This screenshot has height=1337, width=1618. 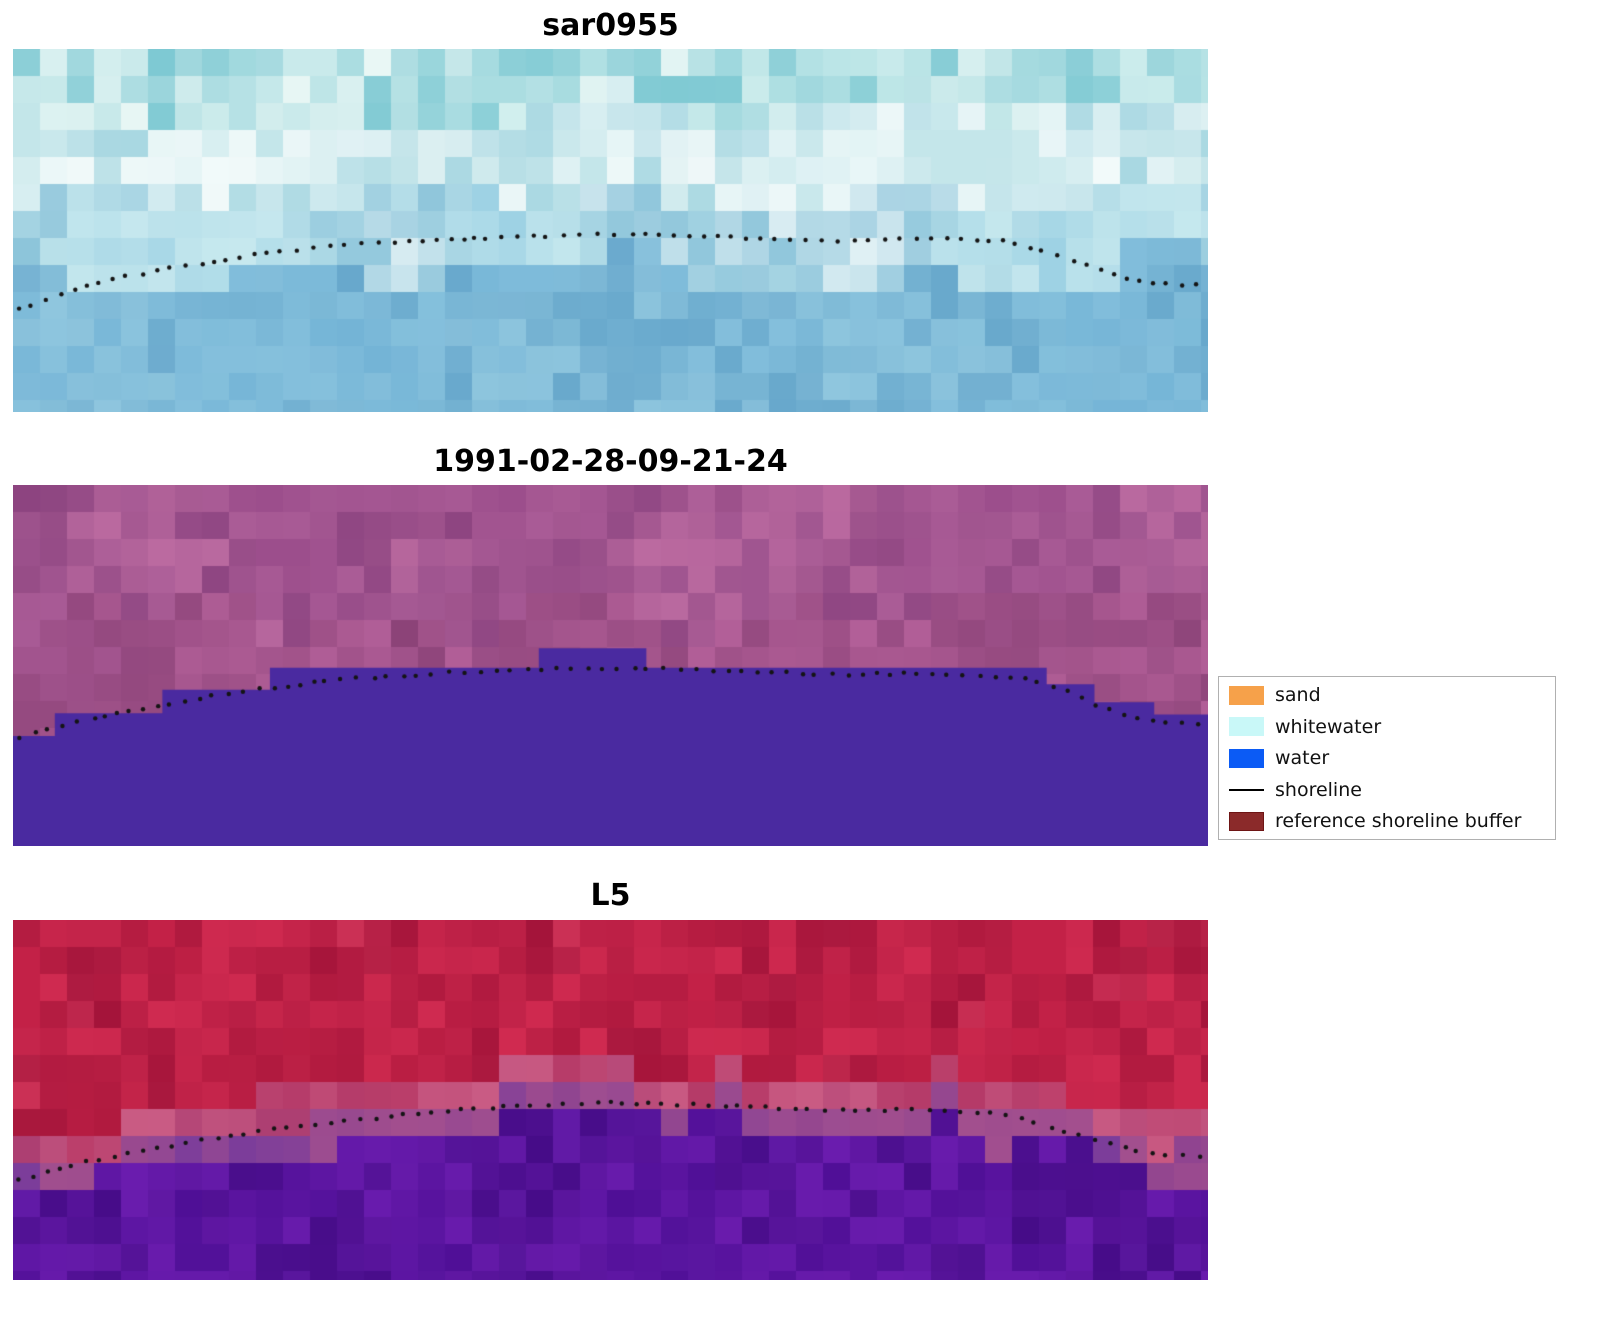 What do you see at coordinates (1398, 821) in the screenshot?
I see `legend-label-reference-buffer: reference shoreline buffer` at bounding box center [1398, 821].